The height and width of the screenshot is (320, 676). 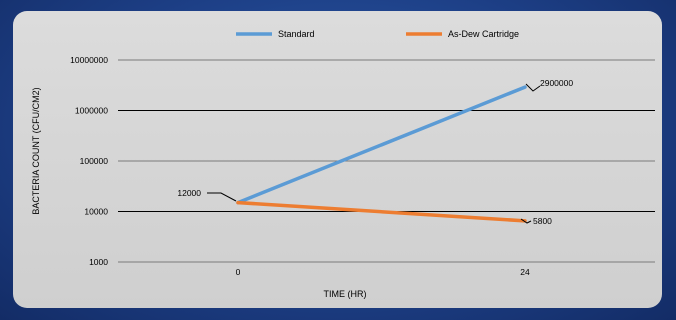 What do you see at coordinates (98, 262) in the screenshot?
I see `y-tick-label: 1000` at bounding box center [98, 262].